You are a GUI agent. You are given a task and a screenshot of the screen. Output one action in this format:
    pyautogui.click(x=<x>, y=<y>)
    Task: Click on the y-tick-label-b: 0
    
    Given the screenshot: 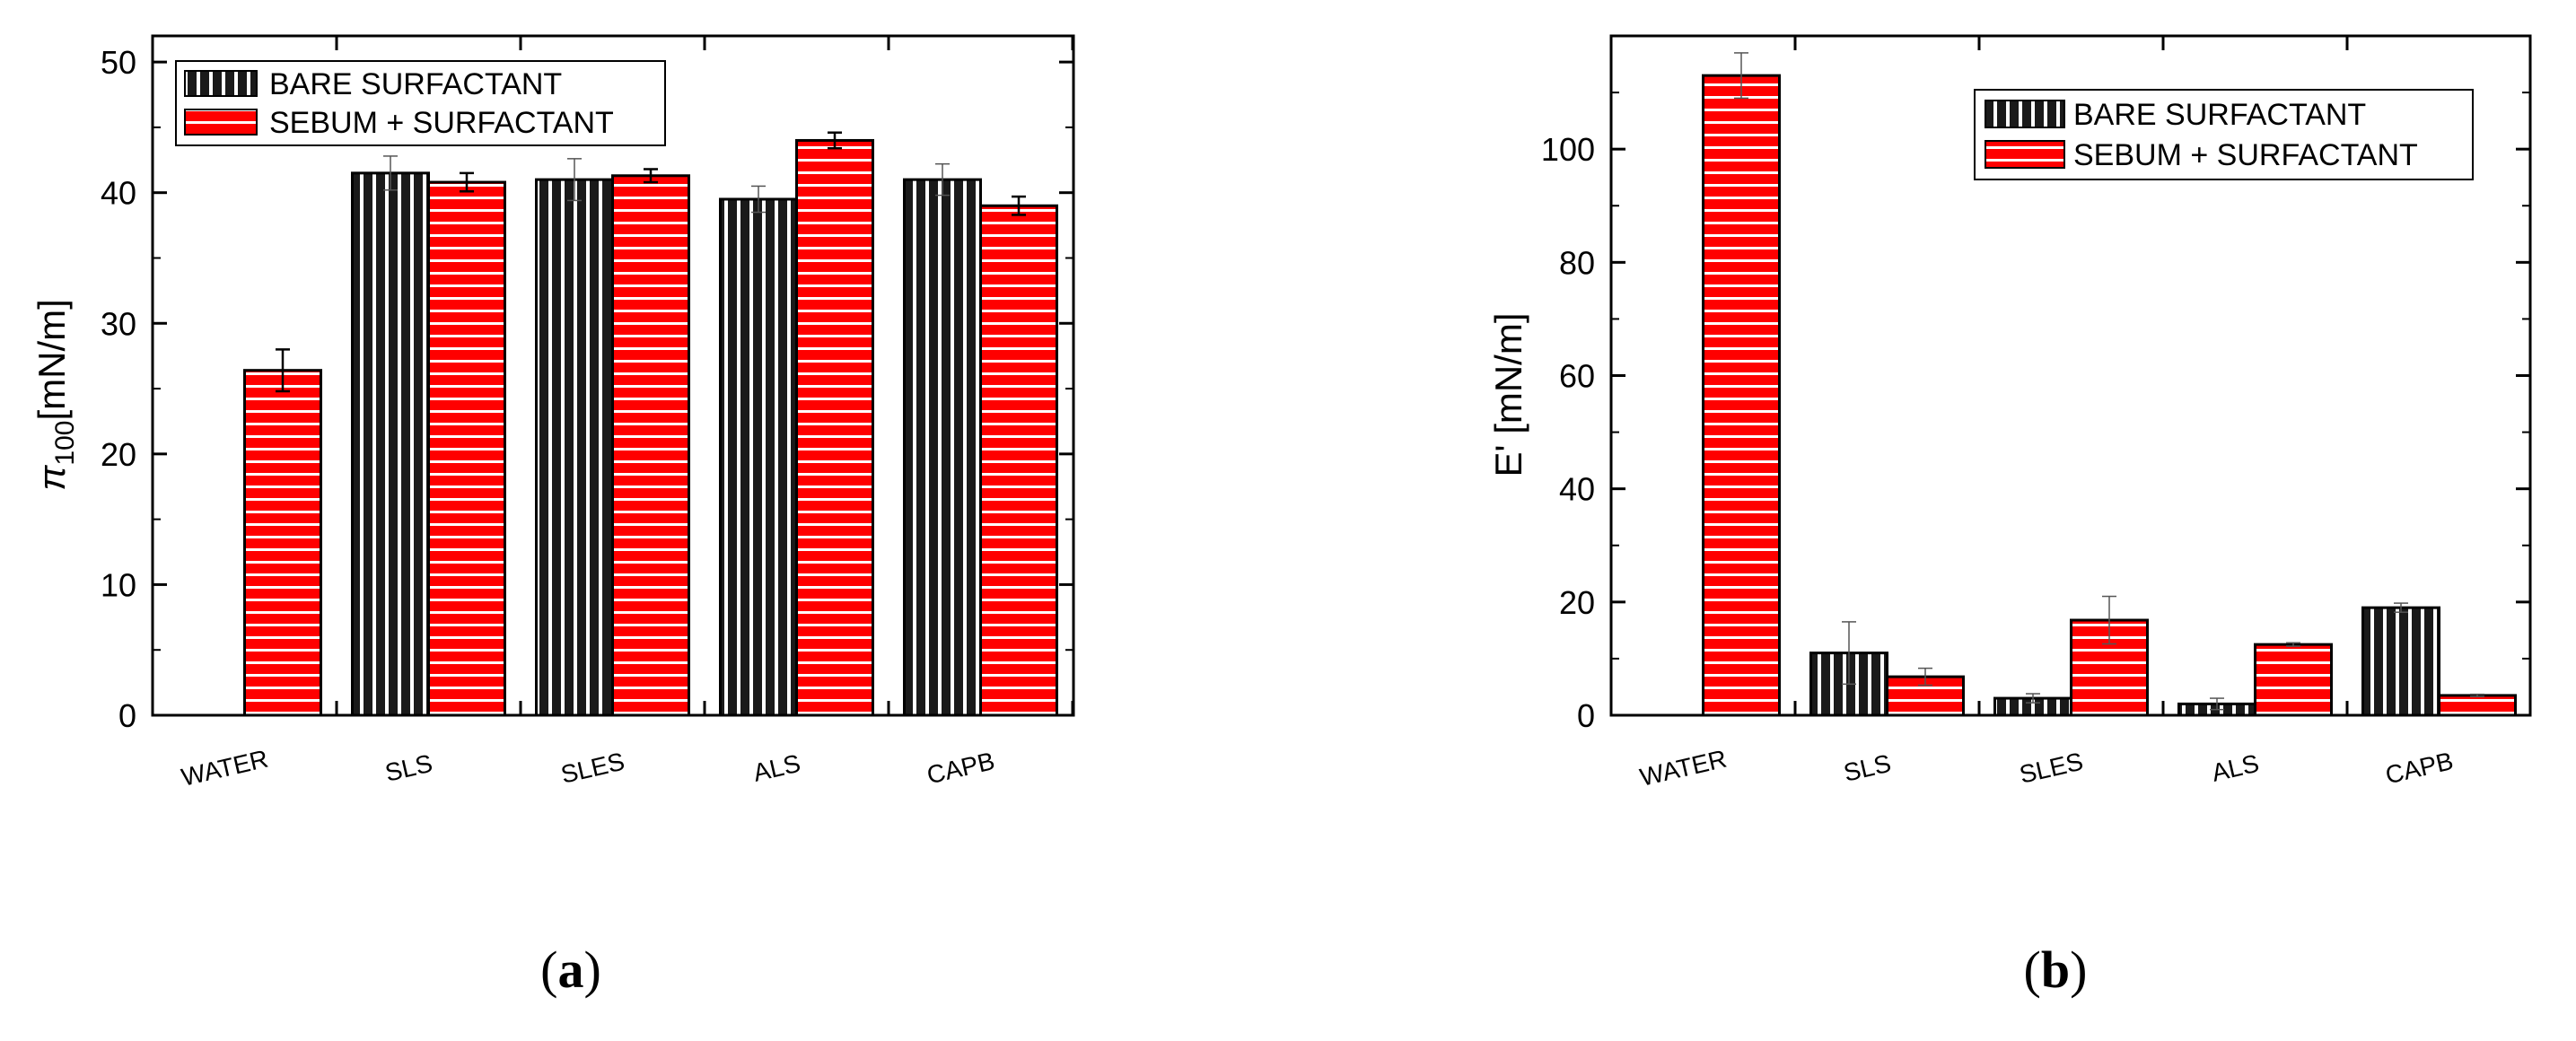 What is the action you would take?
    pyautogui.click(x=1586, y=716)
    